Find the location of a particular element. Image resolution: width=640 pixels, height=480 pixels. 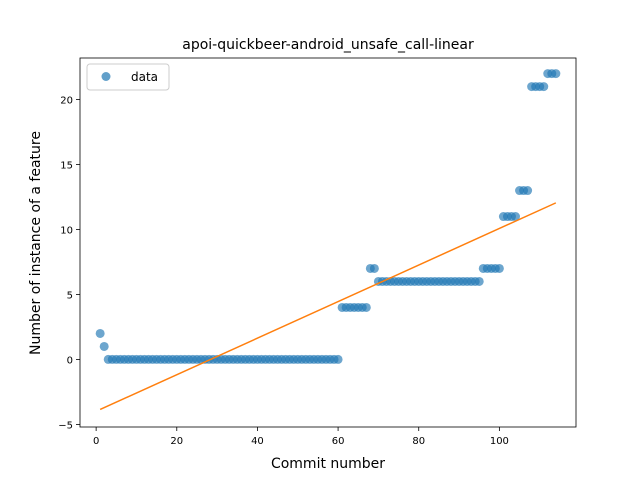

y-tick-label: 20 is located at coordinates (66, 101).